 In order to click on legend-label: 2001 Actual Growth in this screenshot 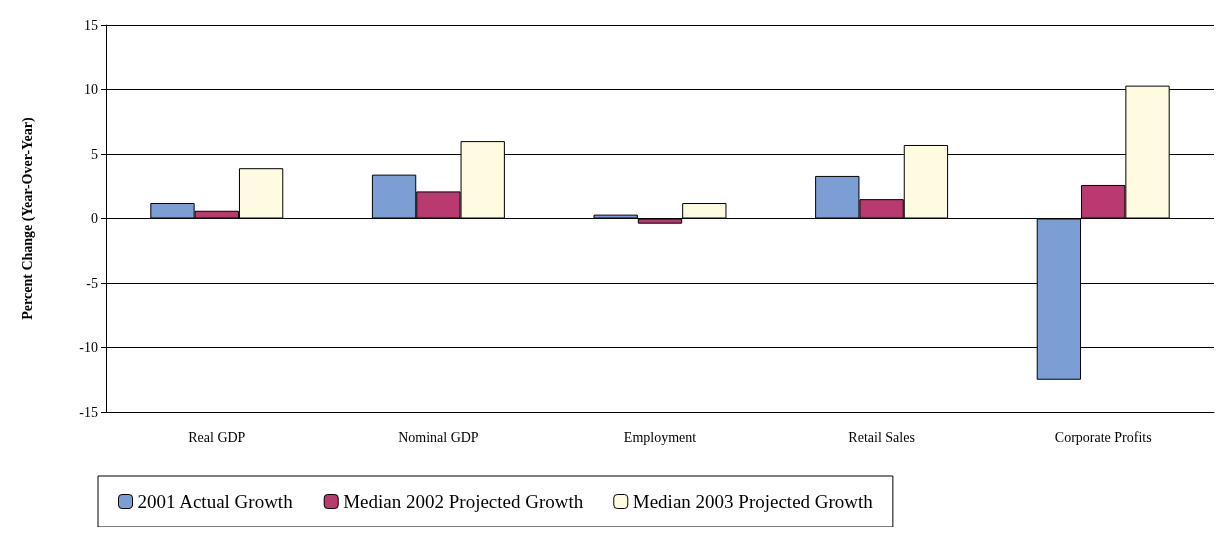, I will do `click(215, 501)`.